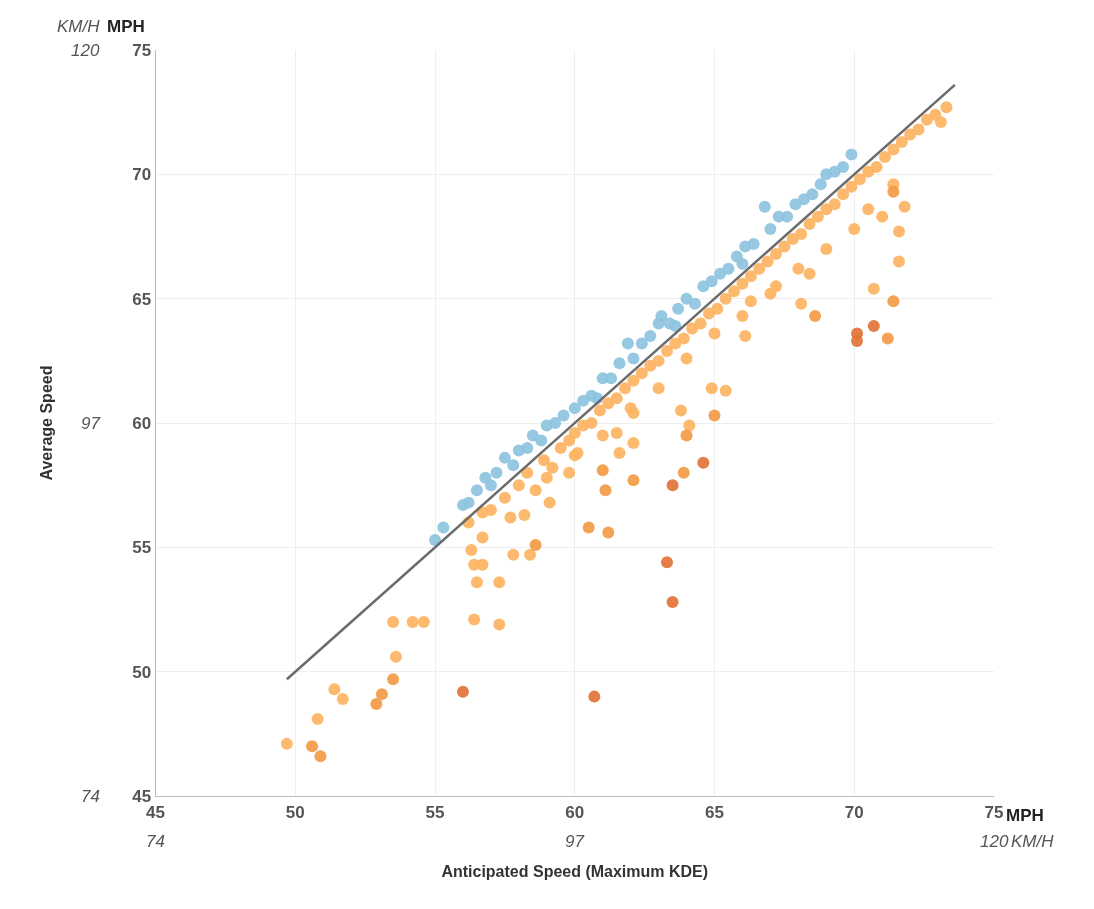  I want to click on x2-tick-label: 120, so click(994, 841).